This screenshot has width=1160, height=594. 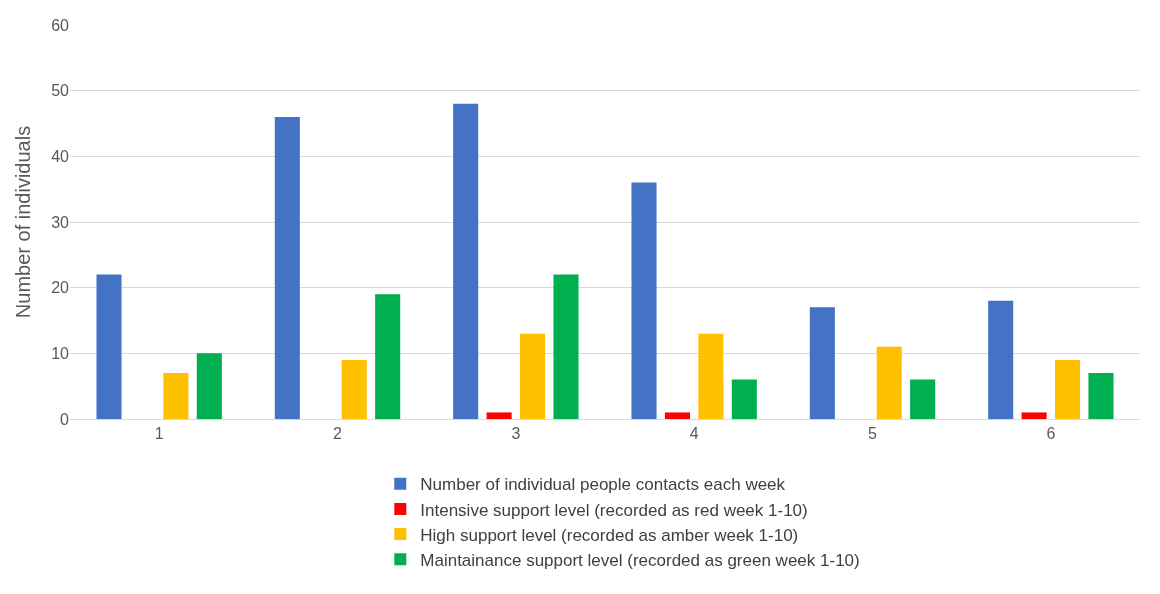 What do you see at coordinates (60, 353) in the screenshot?
I see `y-tick-label: 10` at bounding box center [60, 353].